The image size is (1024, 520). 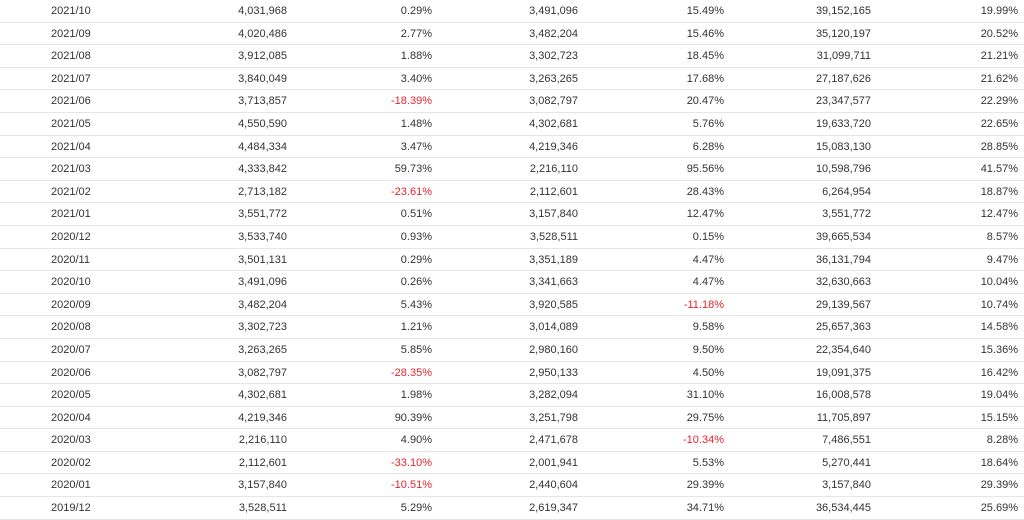 What do you see at coordinates (999, 191) in the screenshot?
I see `cell-cumulative-yoy: 18.87%` at bounding box center [999, 191].